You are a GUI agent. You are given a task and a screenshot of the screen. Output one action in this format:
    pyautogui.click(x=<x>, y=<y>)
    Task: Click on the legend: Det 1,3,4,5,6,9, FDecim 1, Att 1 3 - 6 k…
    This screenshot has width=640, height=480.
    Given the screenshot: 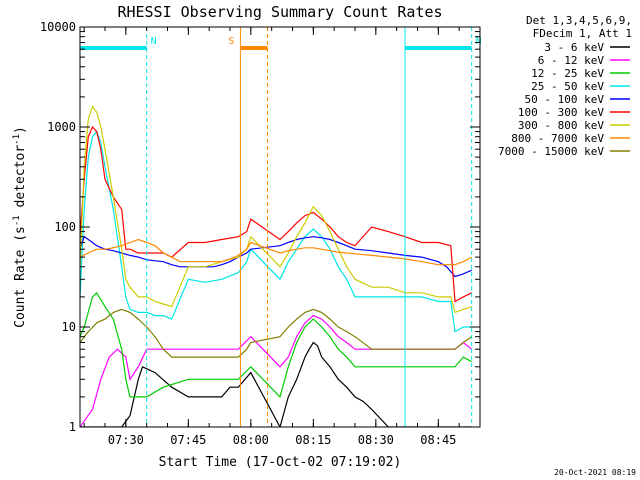 What is the action you would take?
    pyautogui.click(x=565, y=86)
    